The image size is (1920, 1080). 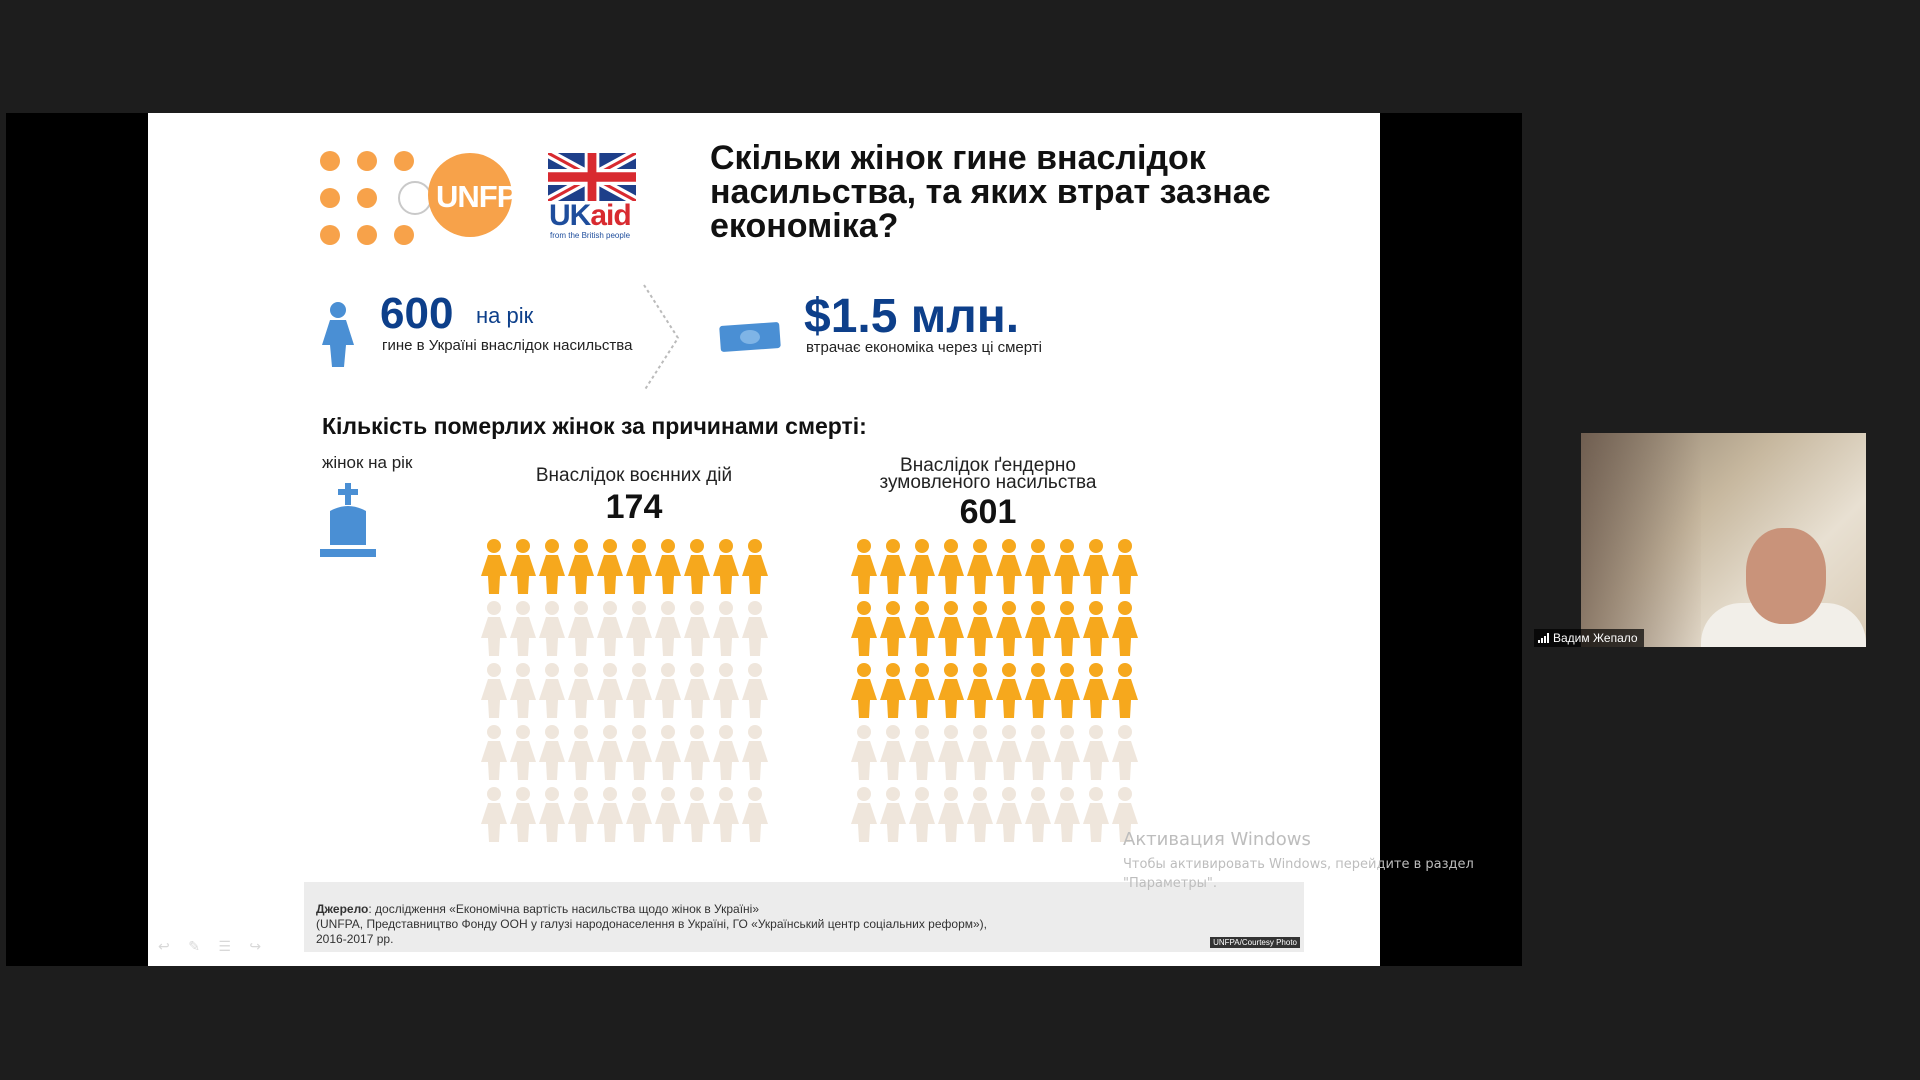 What do you see at coordinates (338, 334) in the screenshot?
I see `woman-icon` at bounding box center [338, 334].